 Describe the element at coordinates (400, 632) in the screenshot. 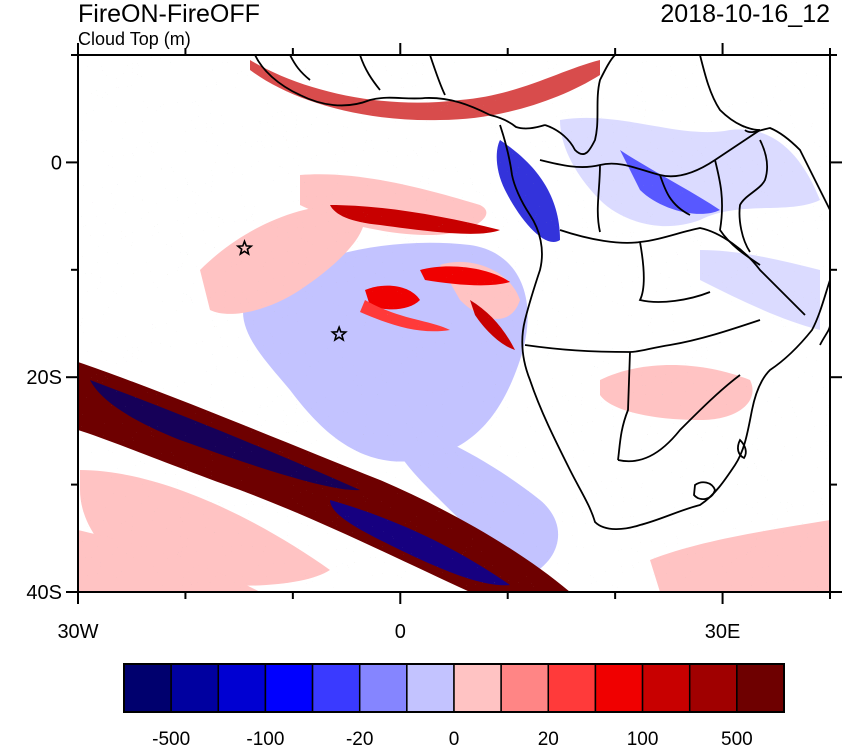

I see `x-tick-label: 0` at that location.